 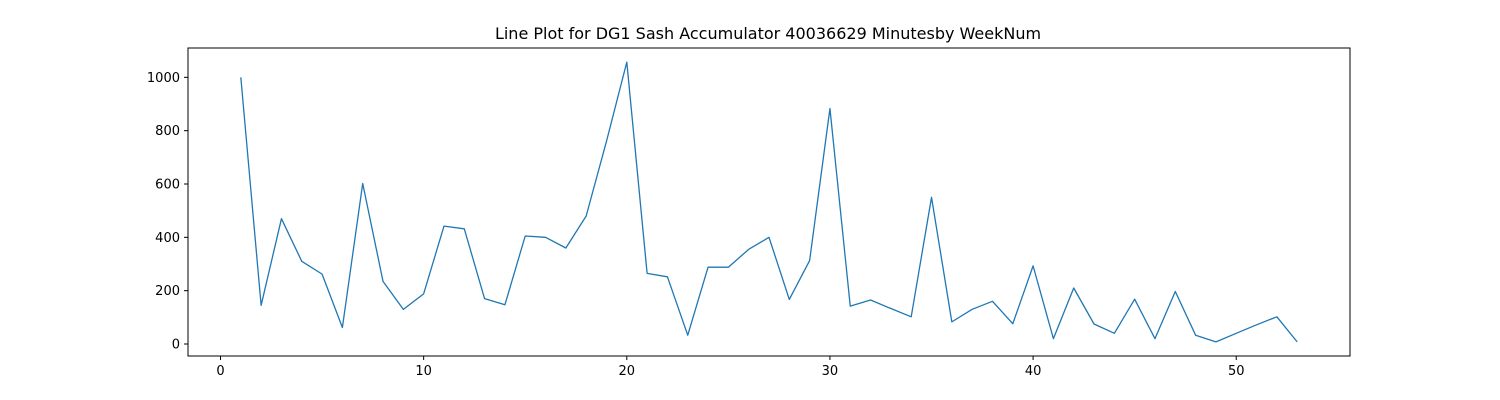 What do you see at coordinates (627, 371) in the screenshot?
I see `x-tick-label: 20` at bounding box center [627, 371].